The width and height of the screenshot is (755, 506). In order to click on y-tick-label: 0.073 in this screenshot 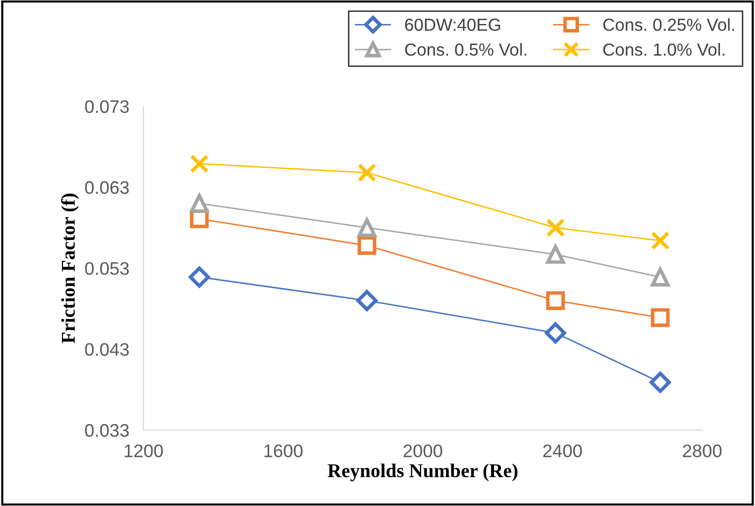, I will do `click(107, 106)`.